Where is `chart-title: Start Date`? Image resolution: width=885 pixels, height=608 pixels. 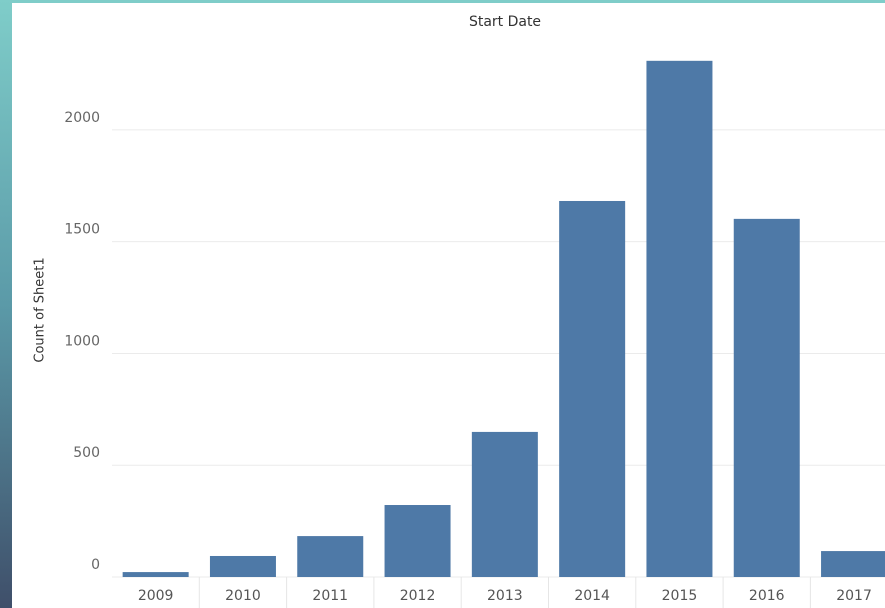 chart-title: Start Date is located at coordinates (505, 22).